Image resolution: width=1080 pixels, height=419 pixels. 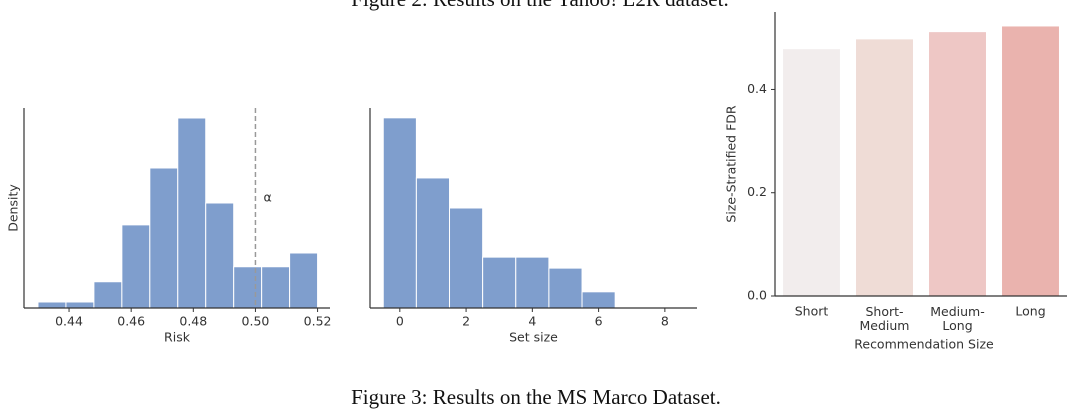 I want to click on x-tick-label: 0.52, so click(x=318, y=321).